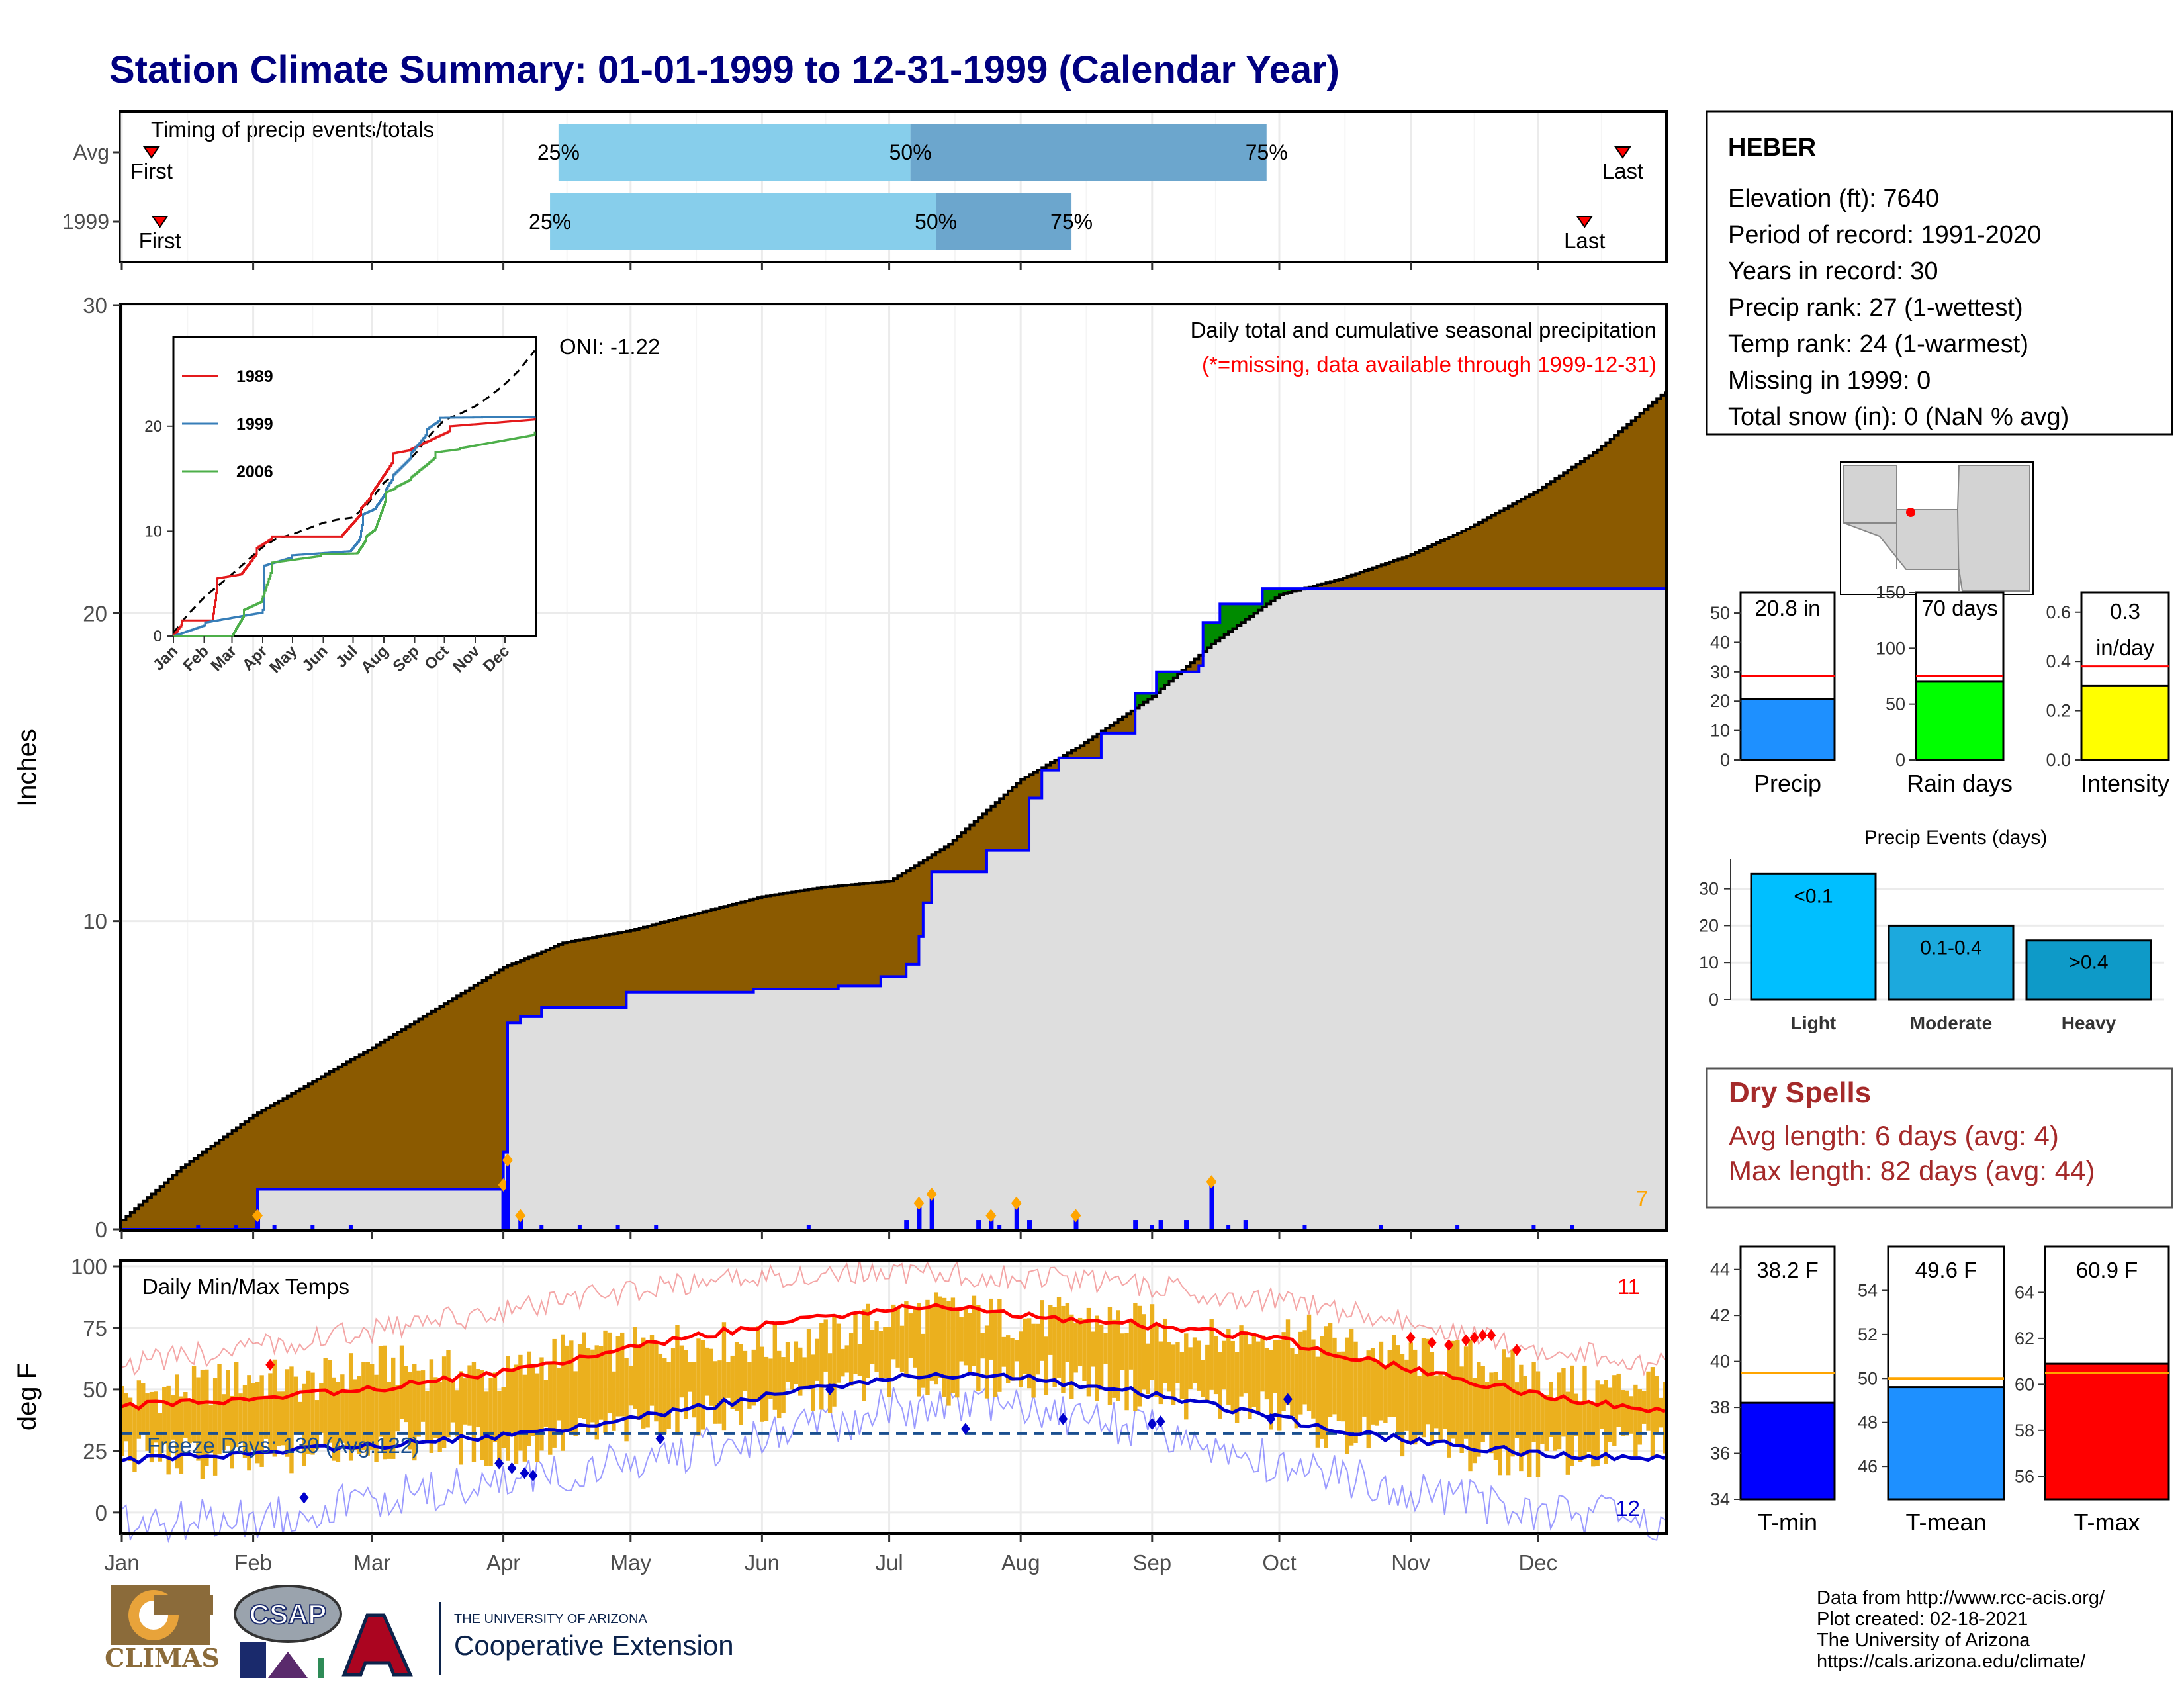 The image size is (2184, 1688). What do you see at coordinates (2089, 1023) in the screenshot?
I see `event-category-label: Heavy` at bounding box center [2089, 1023].